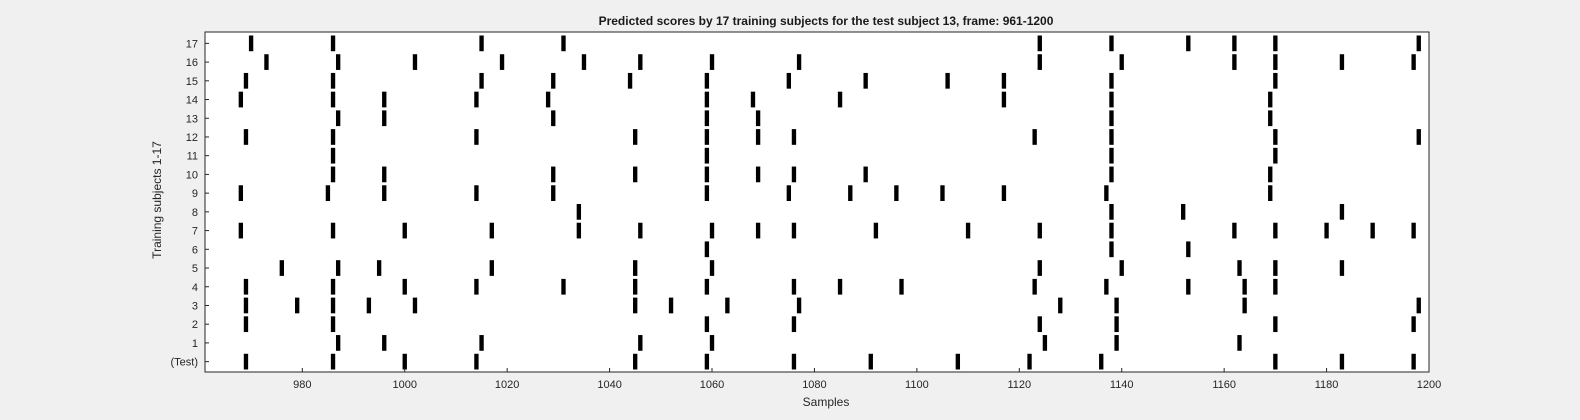 This screenshot has height=420, width=1580. I want to click on x-tick-label: 1140, so click(1122, 385).